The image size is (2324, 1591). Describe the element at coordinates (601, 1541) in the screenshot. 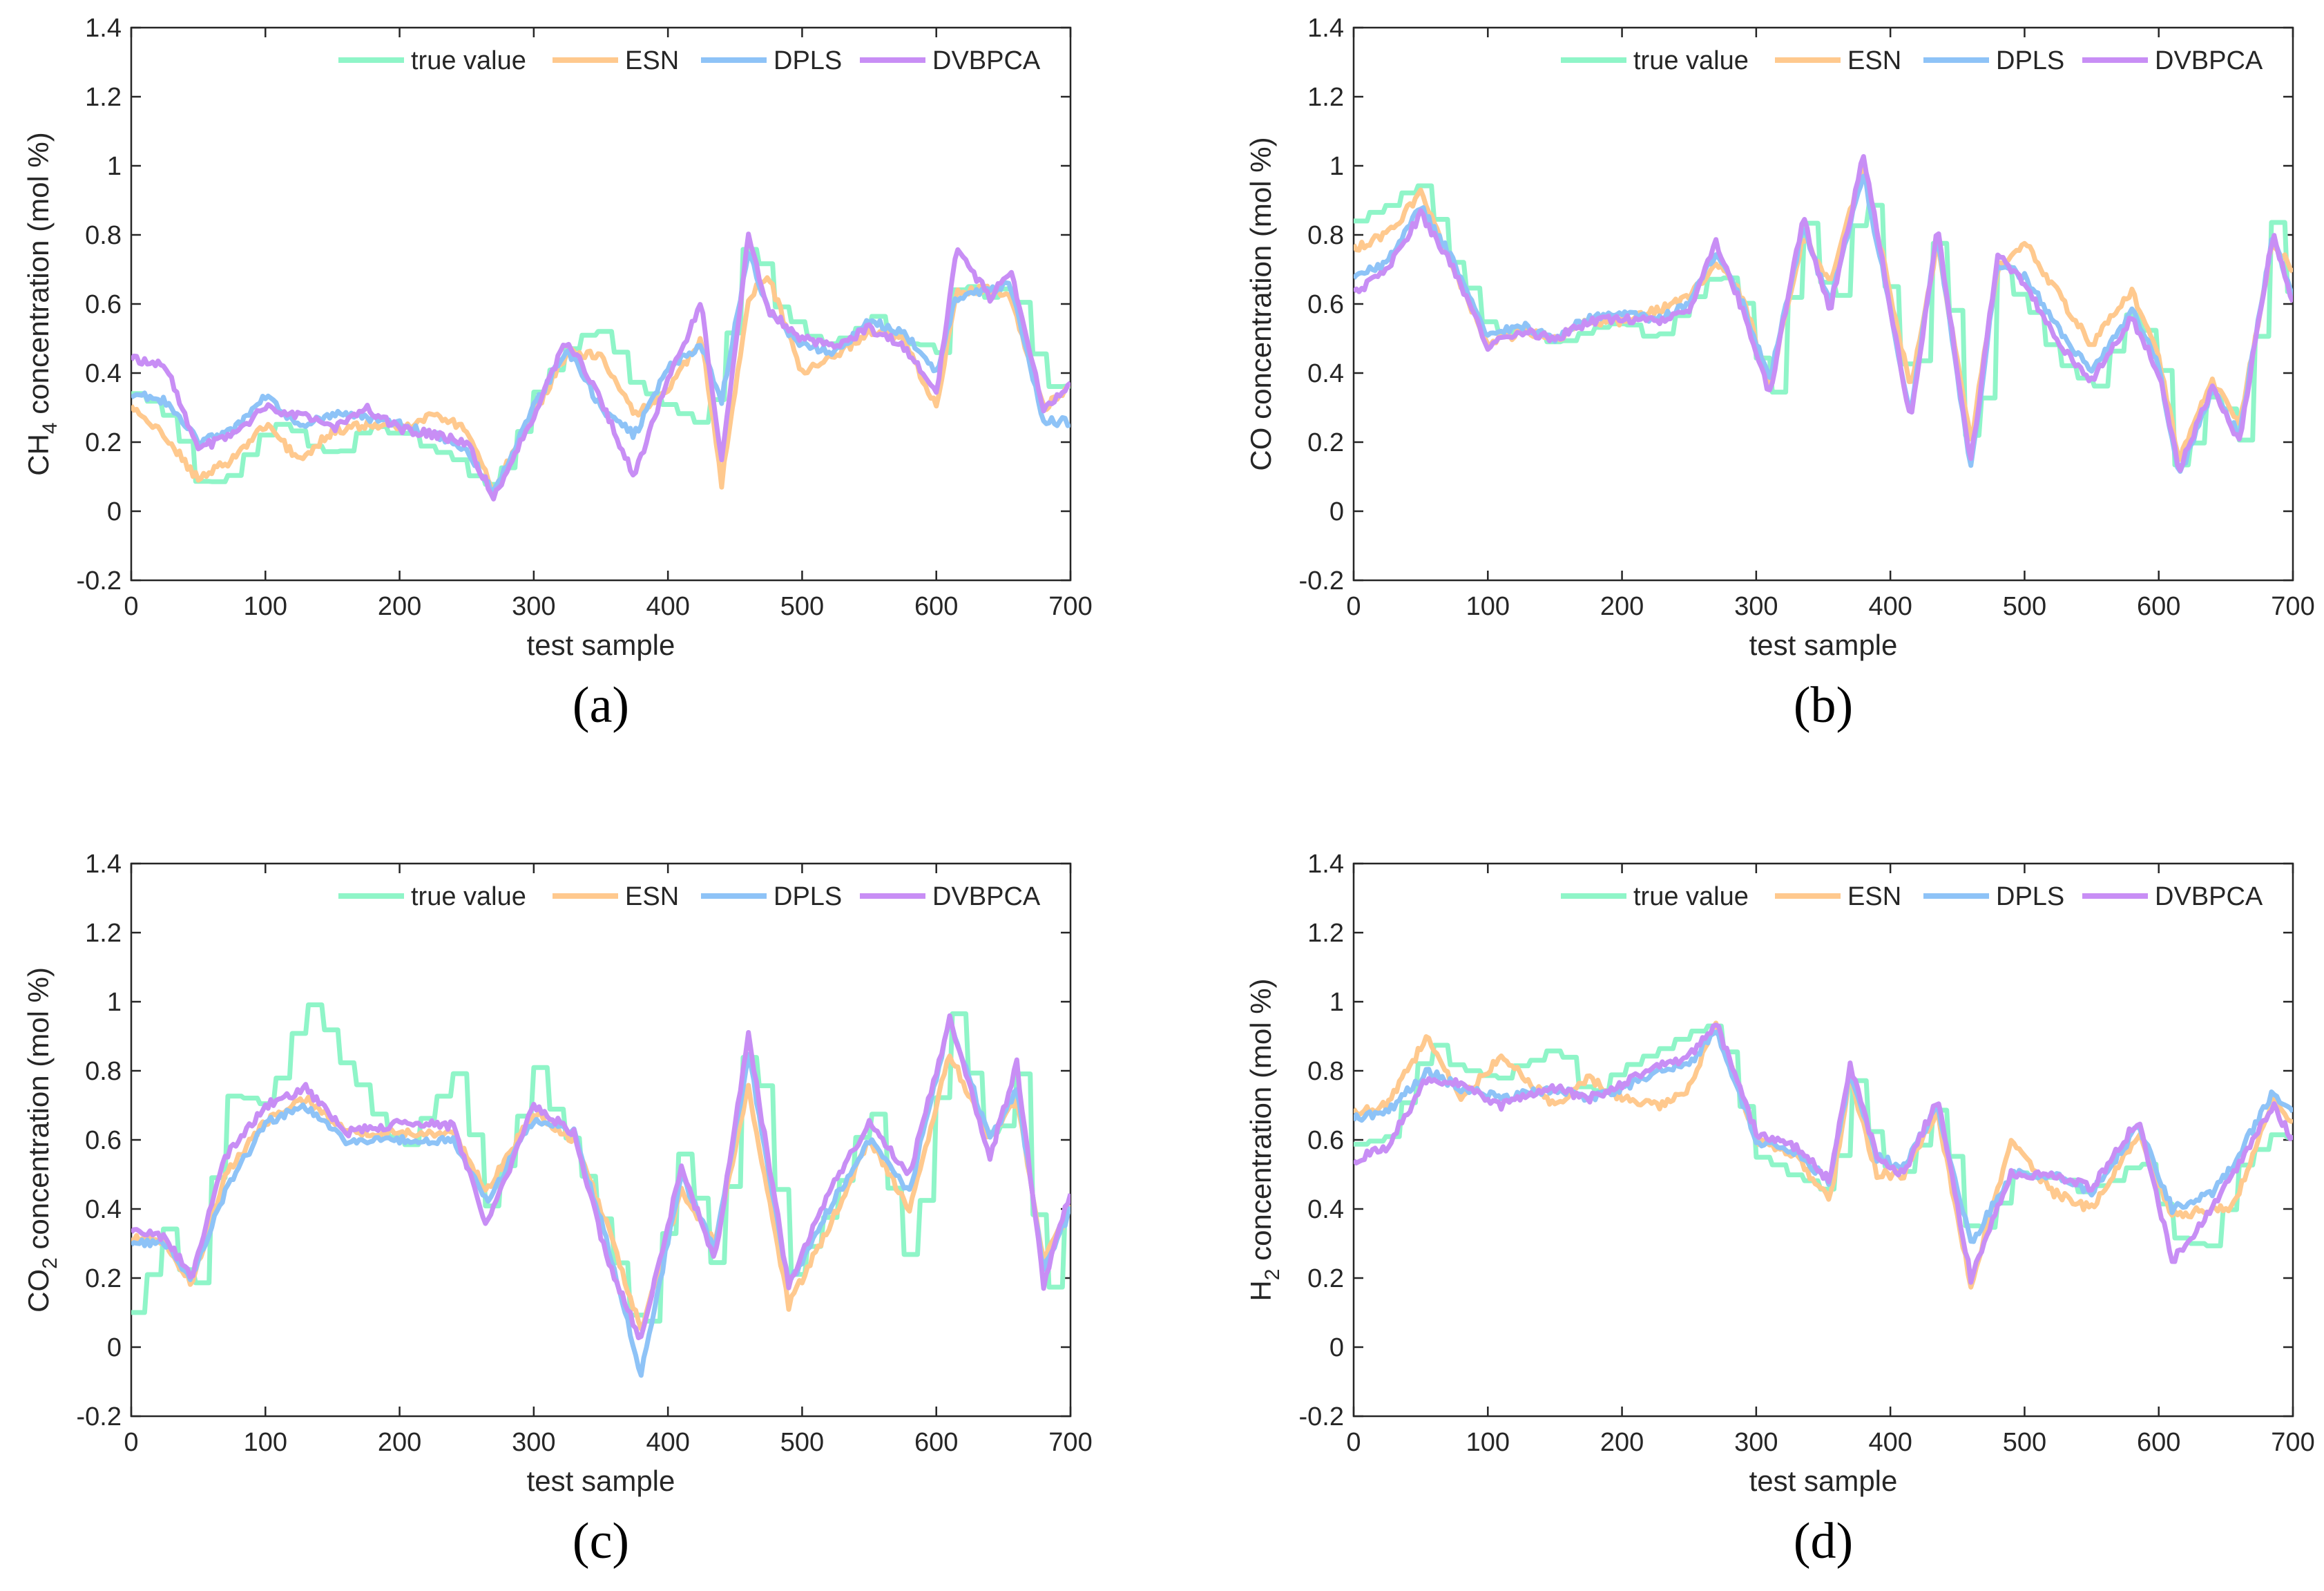

I see `panel-caption: (c)` at that location.